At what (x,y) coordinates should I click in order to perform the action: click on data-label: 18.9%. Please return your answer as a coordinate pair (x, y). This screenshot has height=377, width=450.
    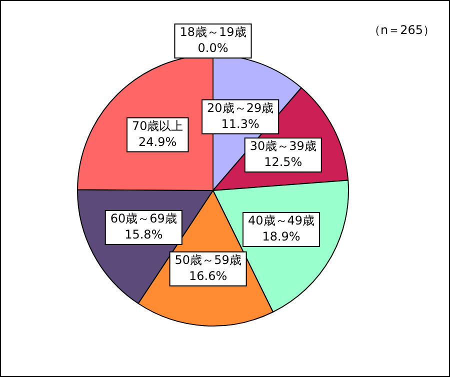
    Looking at the image, I should click on (281, 237).